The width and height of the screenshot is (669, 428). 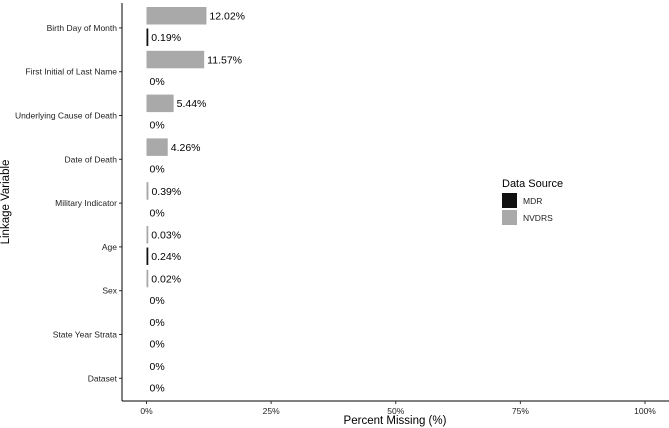 I want to click on label-mdr-underlying-cause-of-death: 0%, so click(x=157, y=126).